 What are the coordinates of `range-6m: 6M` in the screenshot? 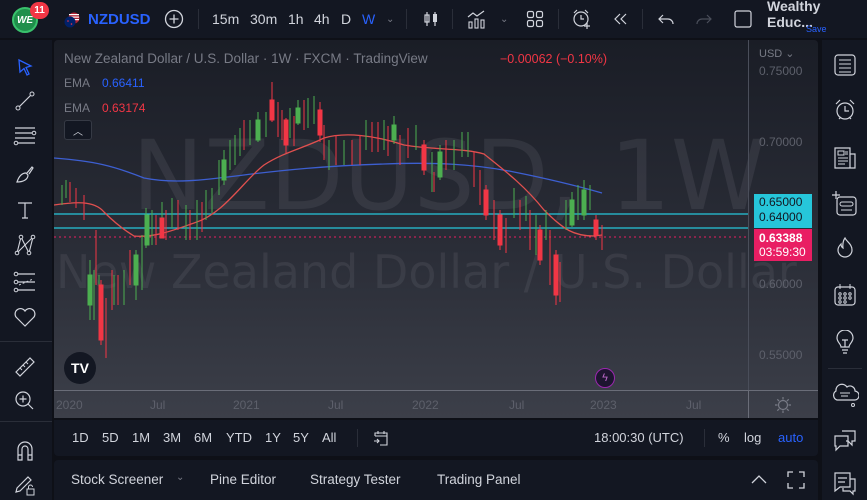 It's located at (203, 437).